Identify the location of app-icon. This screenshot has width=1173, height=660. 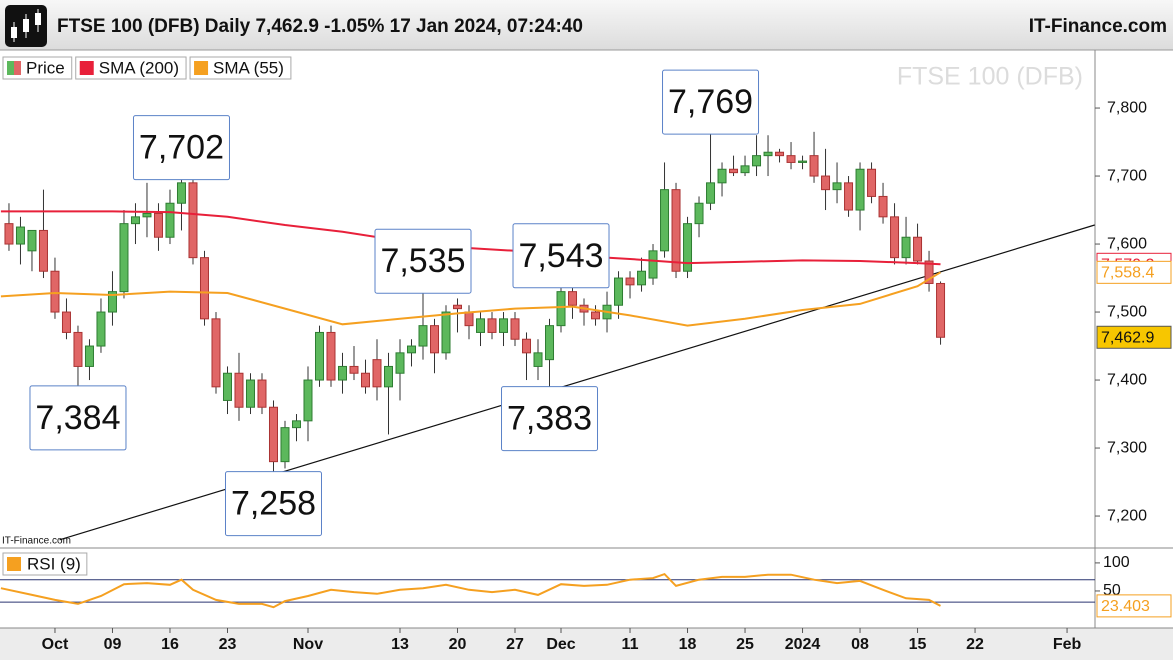
(26, 26).